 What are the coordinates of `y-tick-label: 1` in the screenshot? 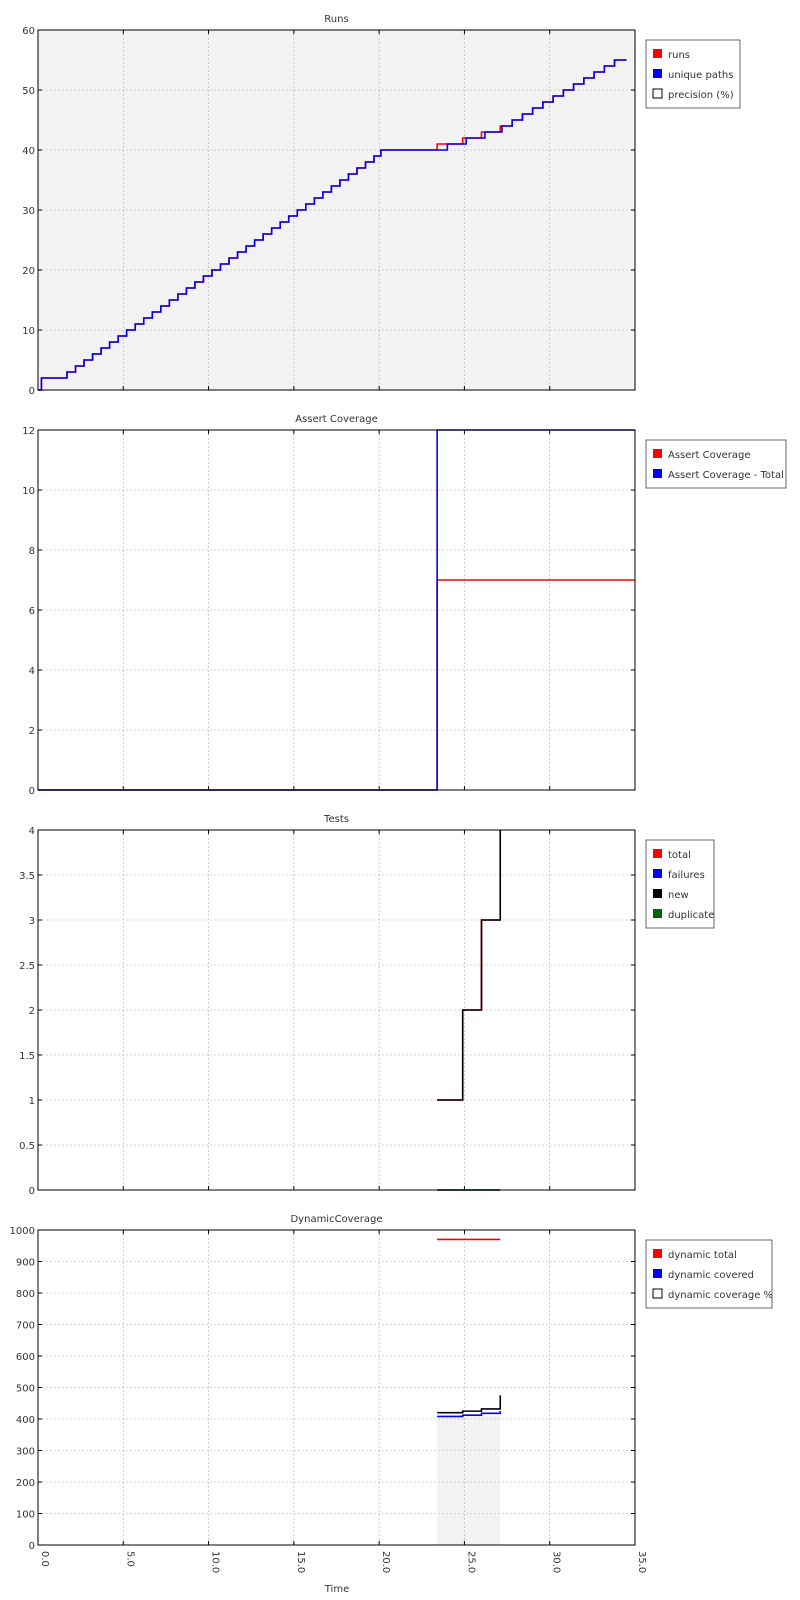 It's located at (32, 1101).